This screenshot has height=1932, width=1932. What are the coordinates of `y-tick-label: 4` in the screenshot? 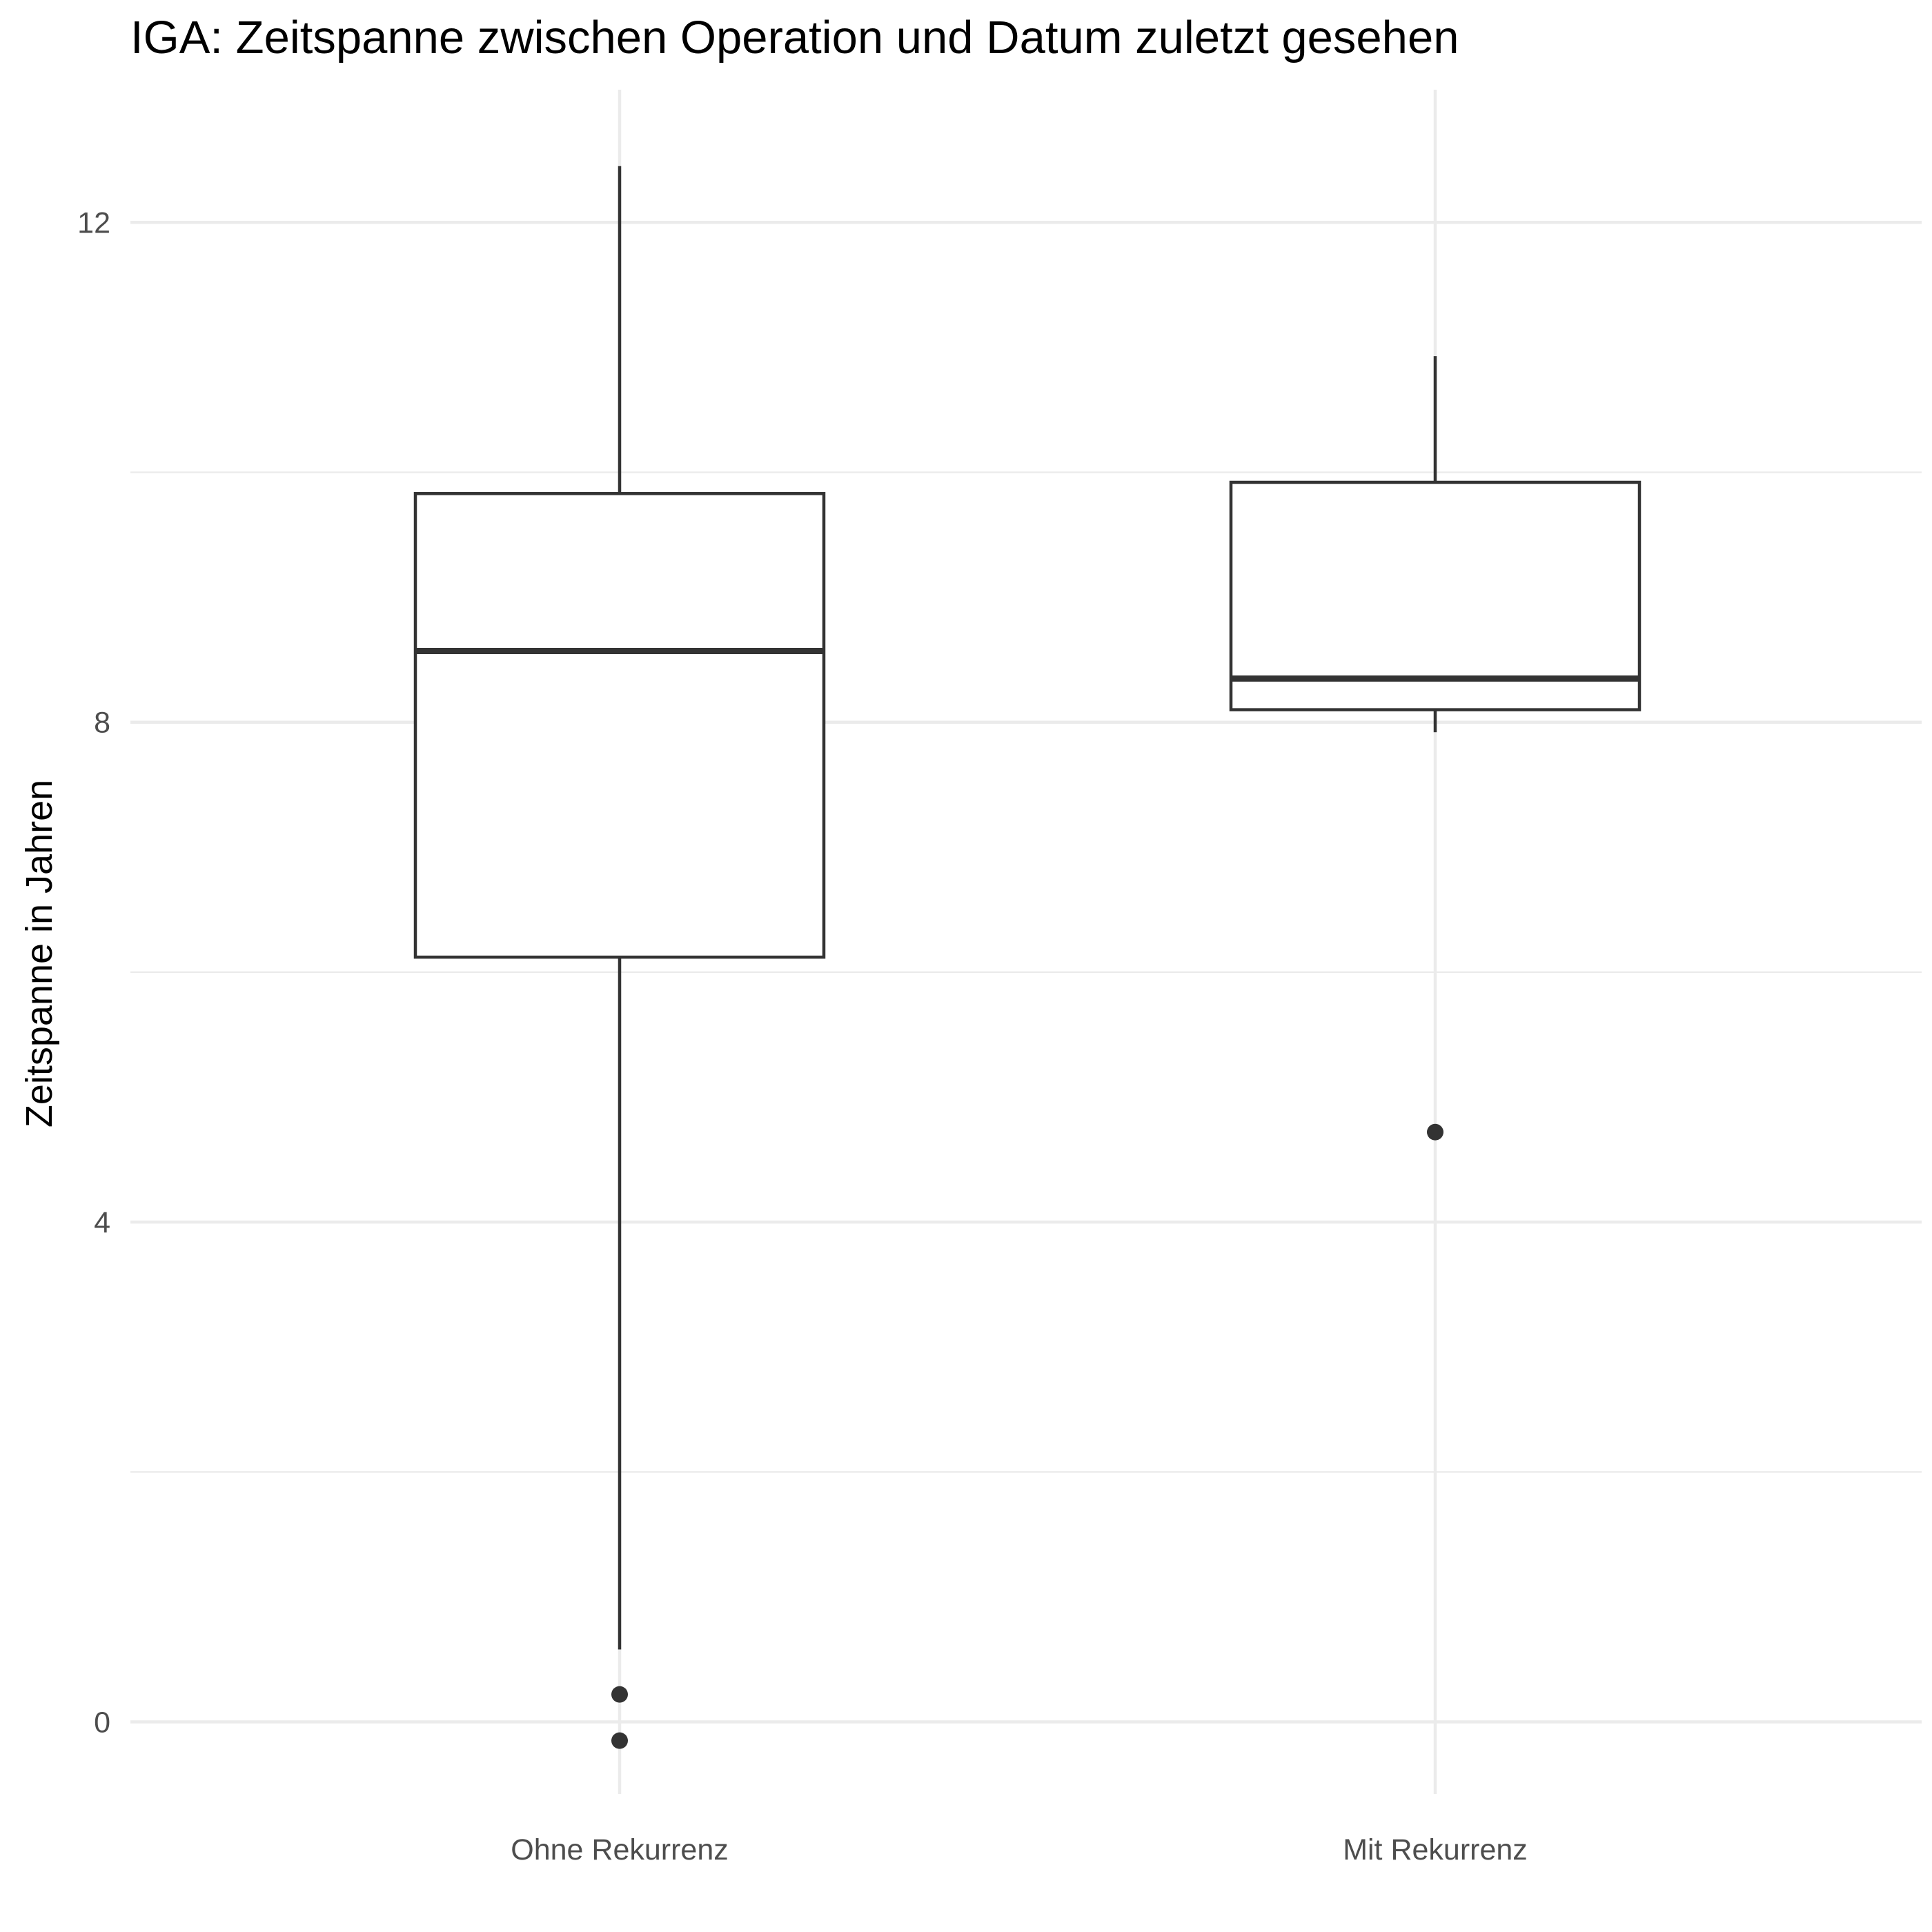 It's located at (102, 1222).